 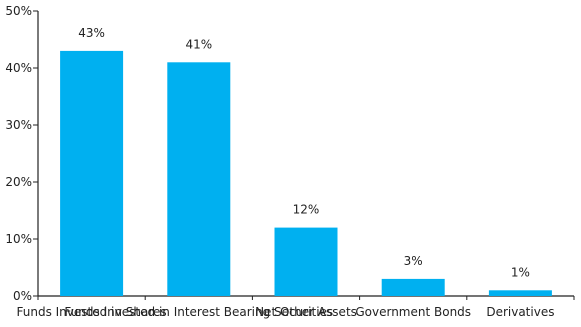 What do you see at coordinates (306, 312) in the screenshot?
I see `category-label: Net Other Assets` at bounding box center [306, 312].